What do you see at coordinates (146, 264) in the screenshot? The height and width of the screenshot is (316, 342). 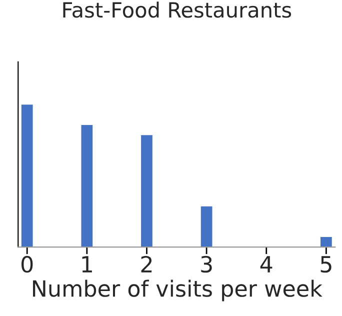 I see `x-tick-label: 2` at bounding box center [146, 264].